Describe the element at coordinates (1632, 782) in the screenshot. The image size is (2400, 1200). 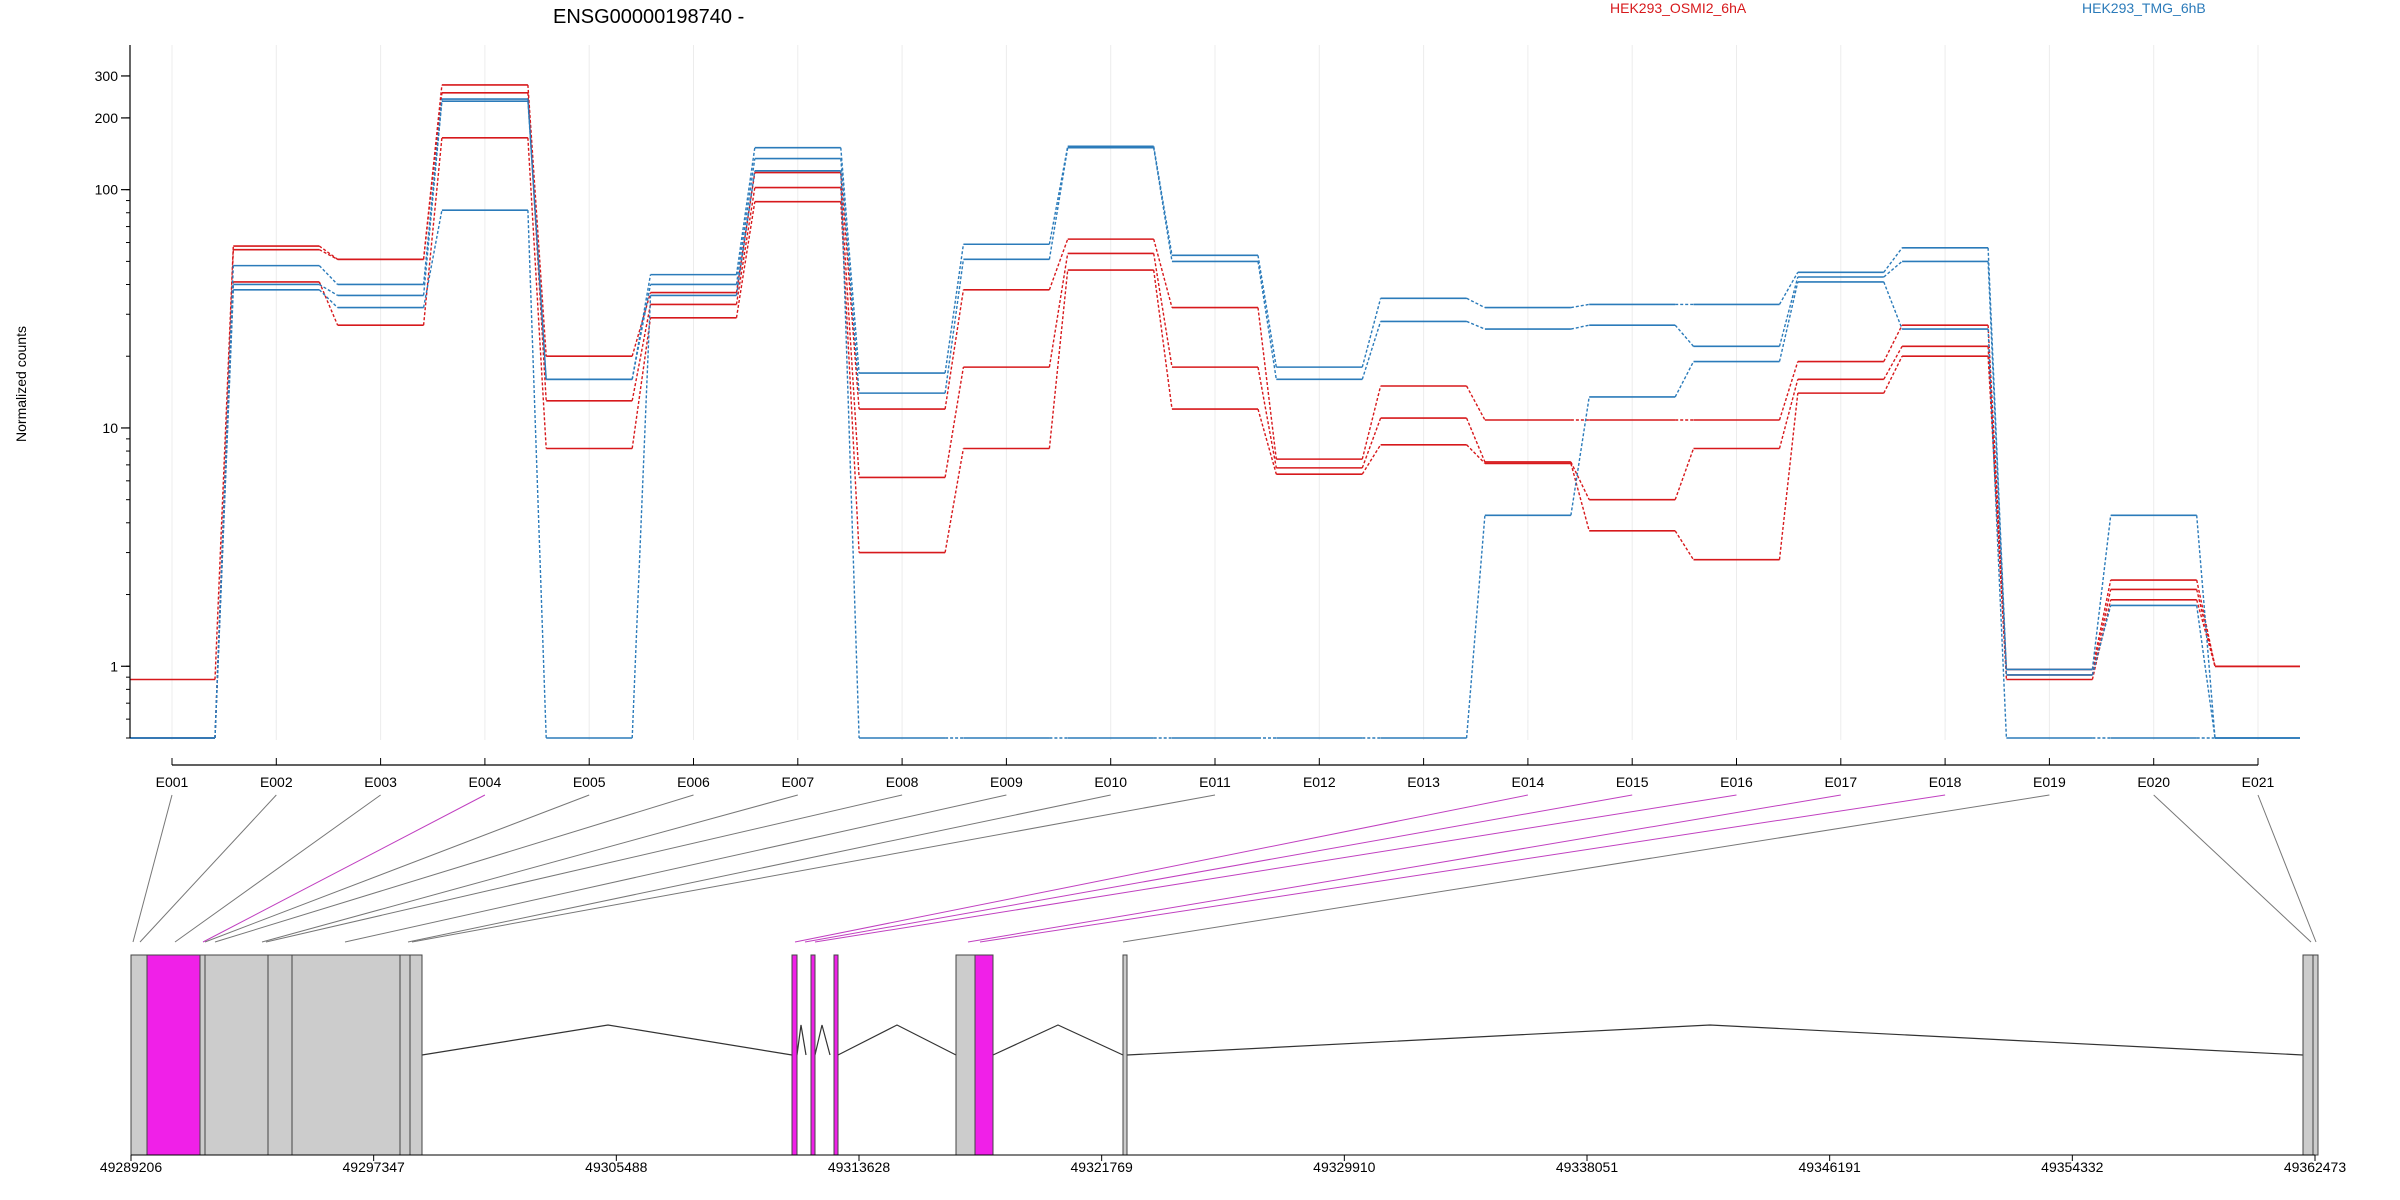
I see `x-tick-label: E015` at that location.